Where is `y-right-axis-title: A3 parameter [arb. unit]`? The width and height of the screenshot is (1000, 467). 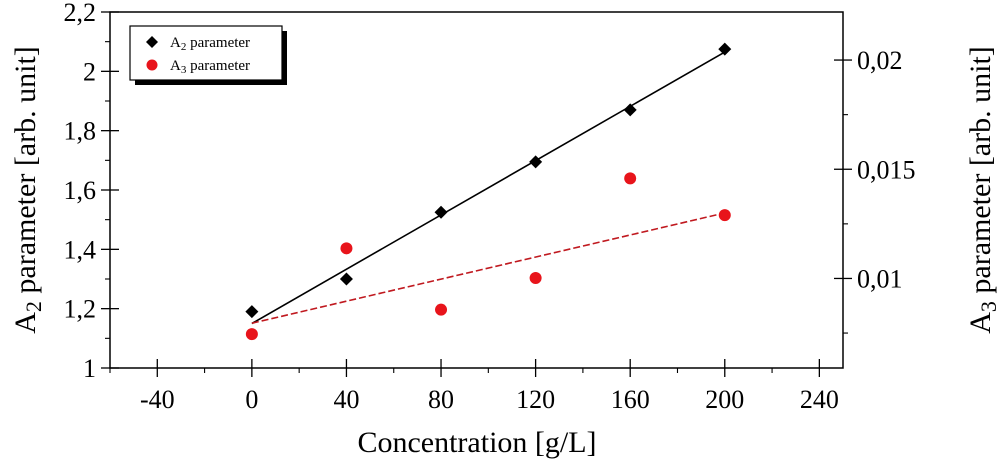
y-right-axis-title: A3 parameter [arb. unit] is located at coordinates (982, 190).